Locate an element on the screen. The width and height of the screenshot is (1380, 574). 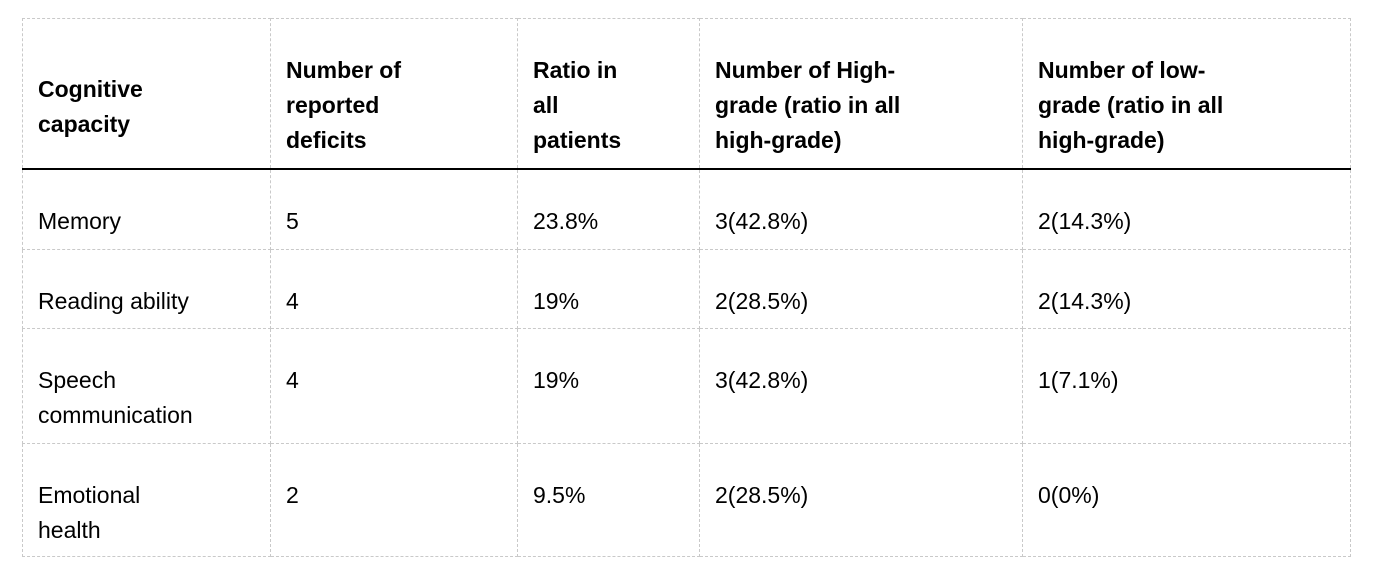
cell-memory-deficits: 5 is located at coordinates (394, 209).